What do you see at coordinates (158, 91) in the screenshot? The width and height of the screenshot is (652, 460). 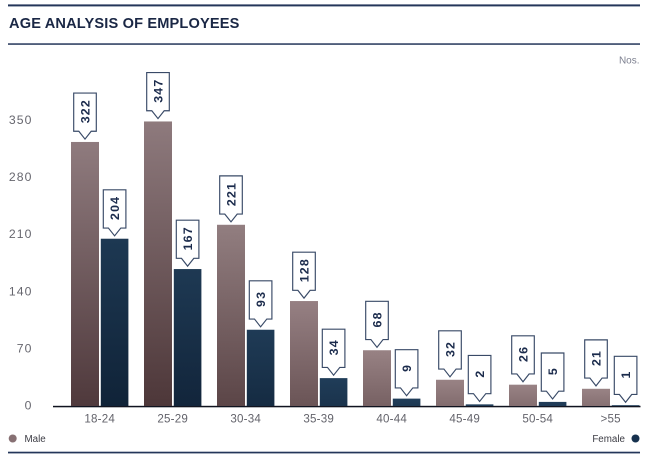 I see `svg-text: 347` at bounding box center [158, 91].